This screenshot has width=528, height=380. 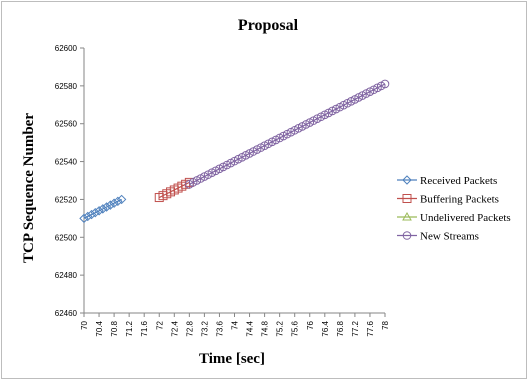 I want to click on x-tick-label: 74.8, so click(x=265, y=328).